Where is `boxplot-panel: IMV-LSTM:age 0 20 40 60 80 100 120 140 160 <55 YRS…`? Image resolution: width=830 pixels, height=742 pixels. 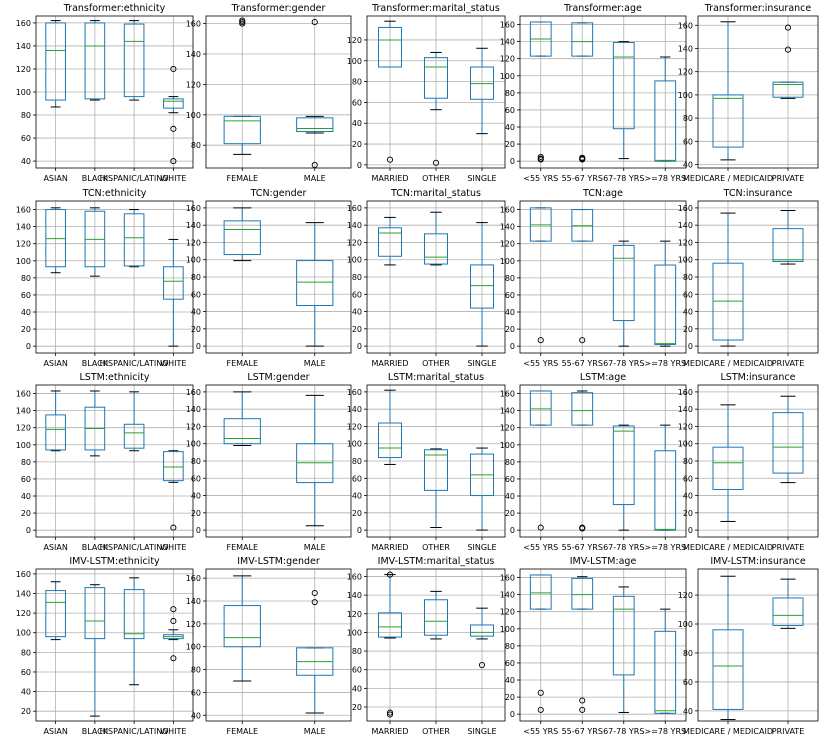
boxplot-panel: IMV-LSTM:age 0 20 40 60 80 100 120 140 160 <55 YRS… is located at coordinates (593, 646).